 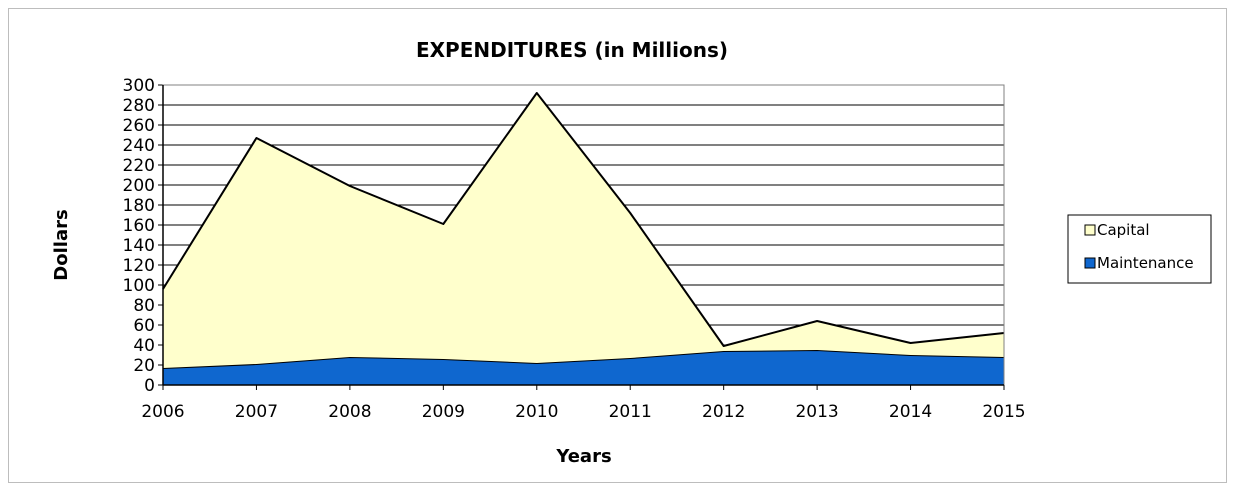 What do you see at coordinates (139, 126) in the screenshot?
I see `y-tick-label: 260` at bounding box center [139, 126].